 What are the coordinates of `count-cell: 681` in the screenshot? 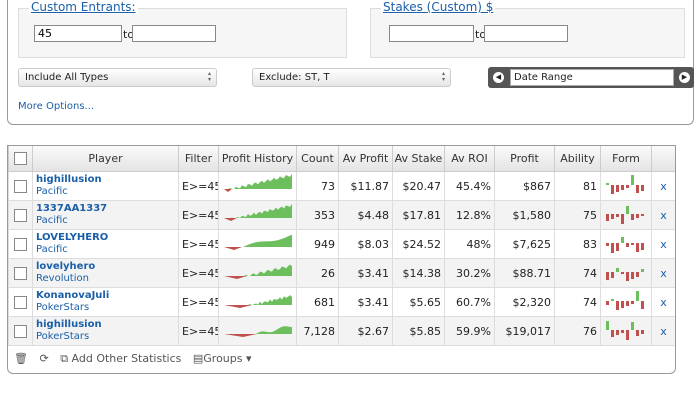 It's located at (317, 302).